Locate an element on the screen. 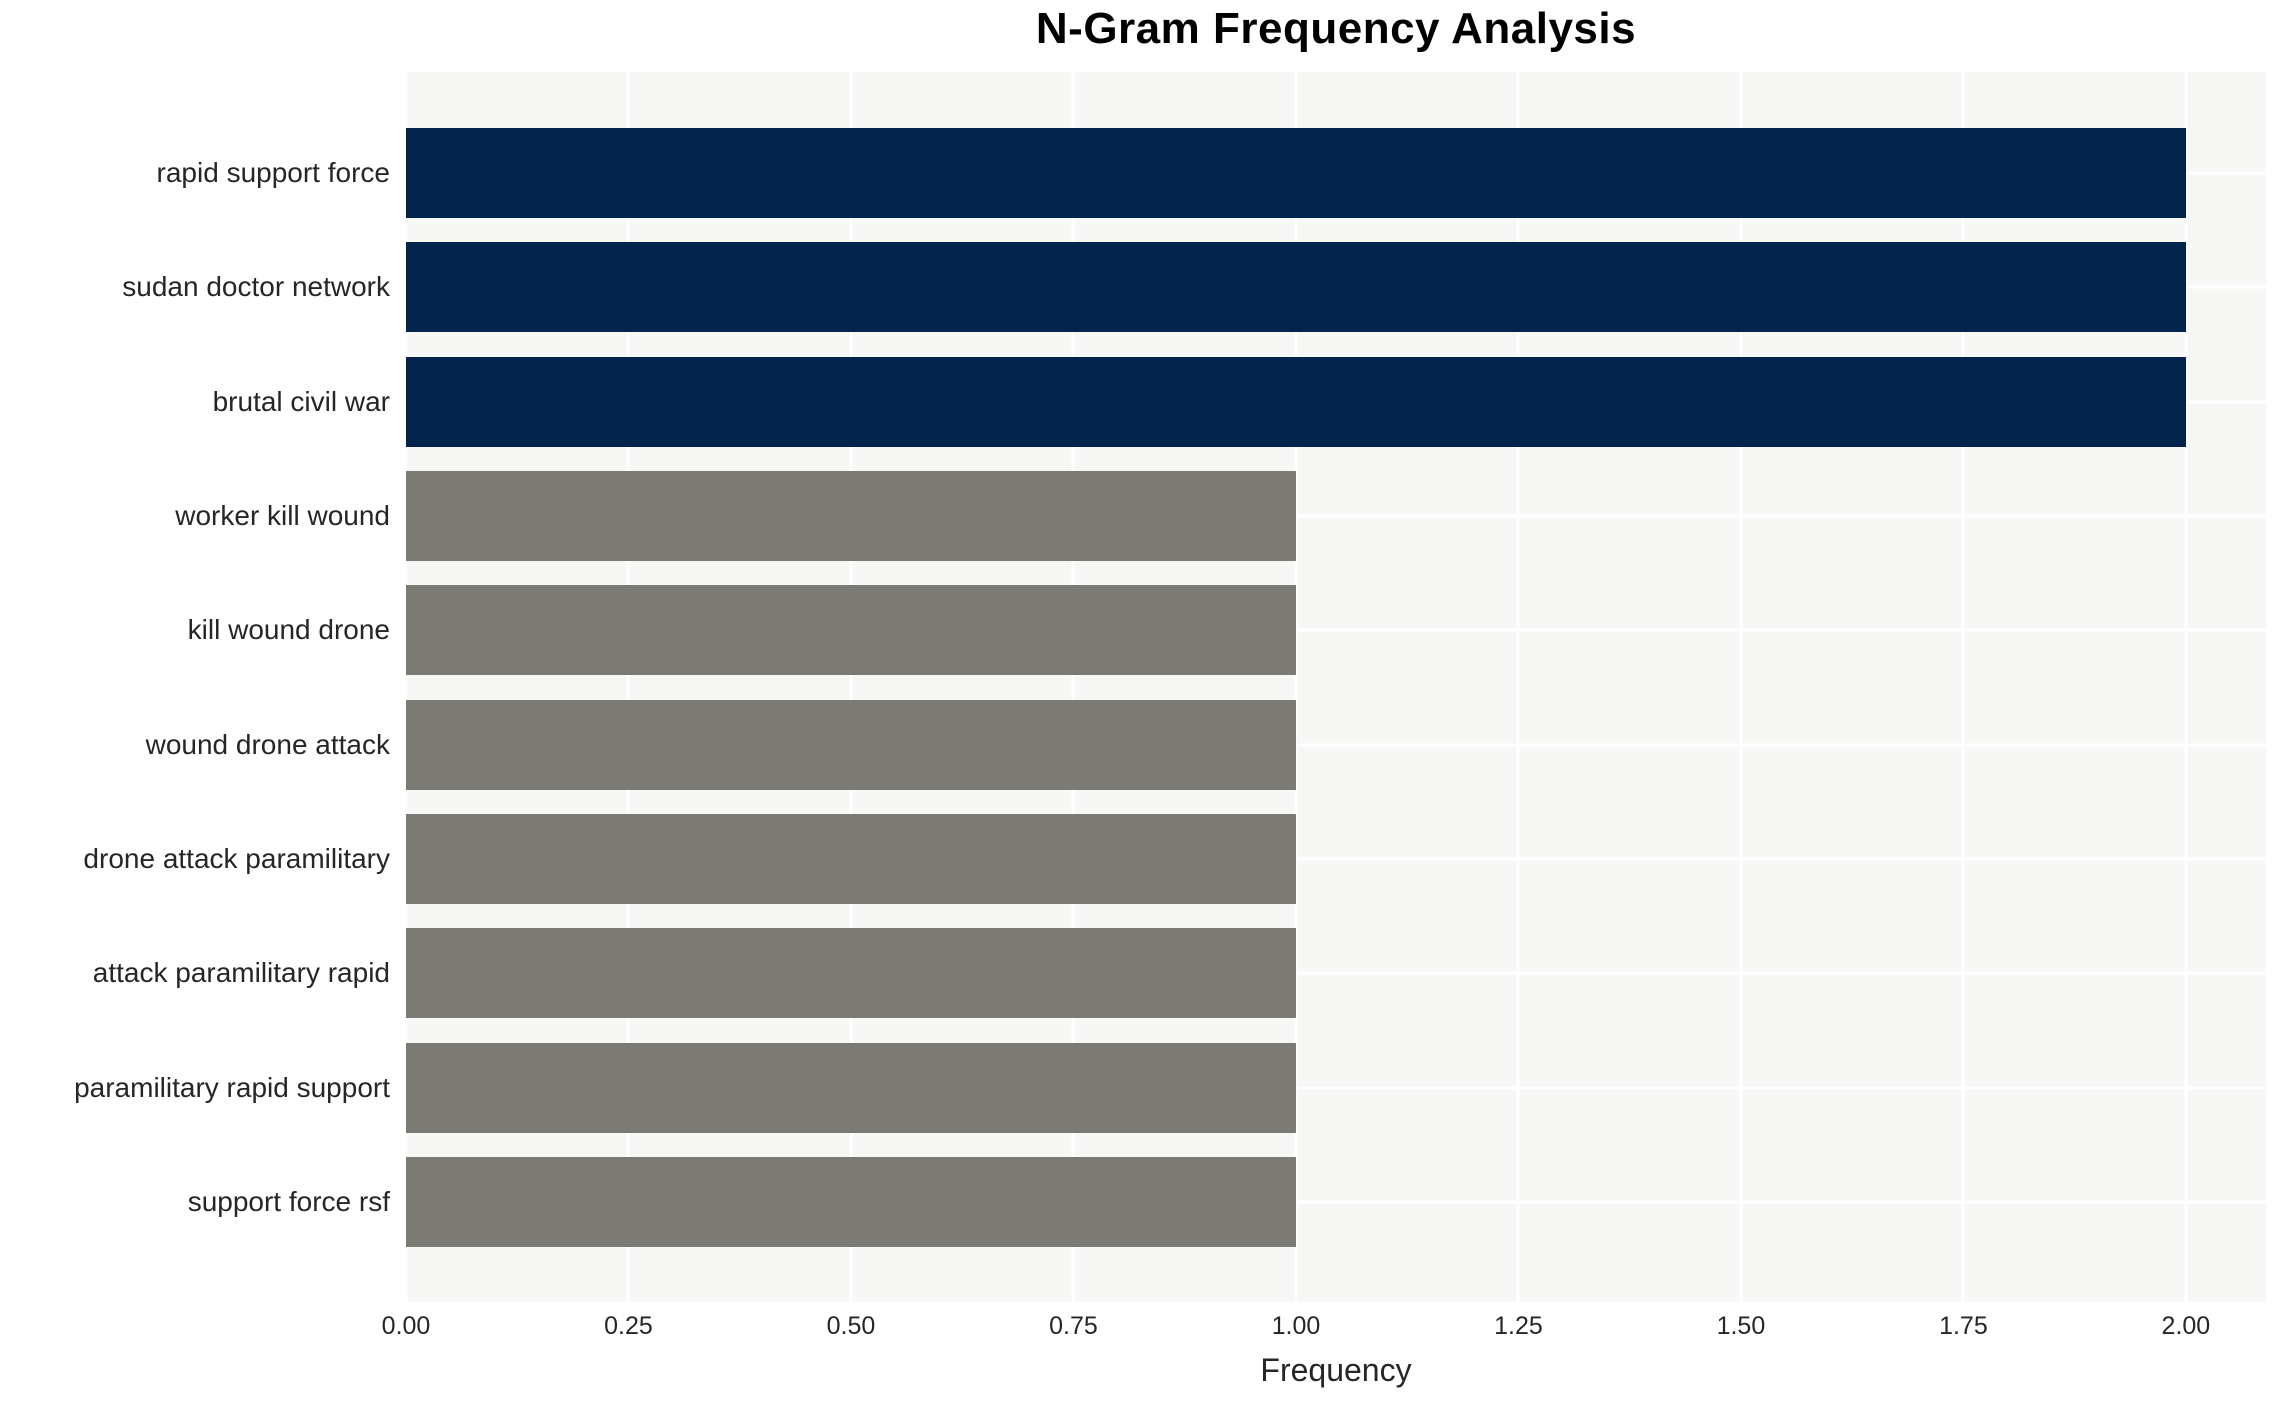 The height and width of the screenshot is (1402, 2285). category-label: sudan doctor network is located at coordinates (256, 287).